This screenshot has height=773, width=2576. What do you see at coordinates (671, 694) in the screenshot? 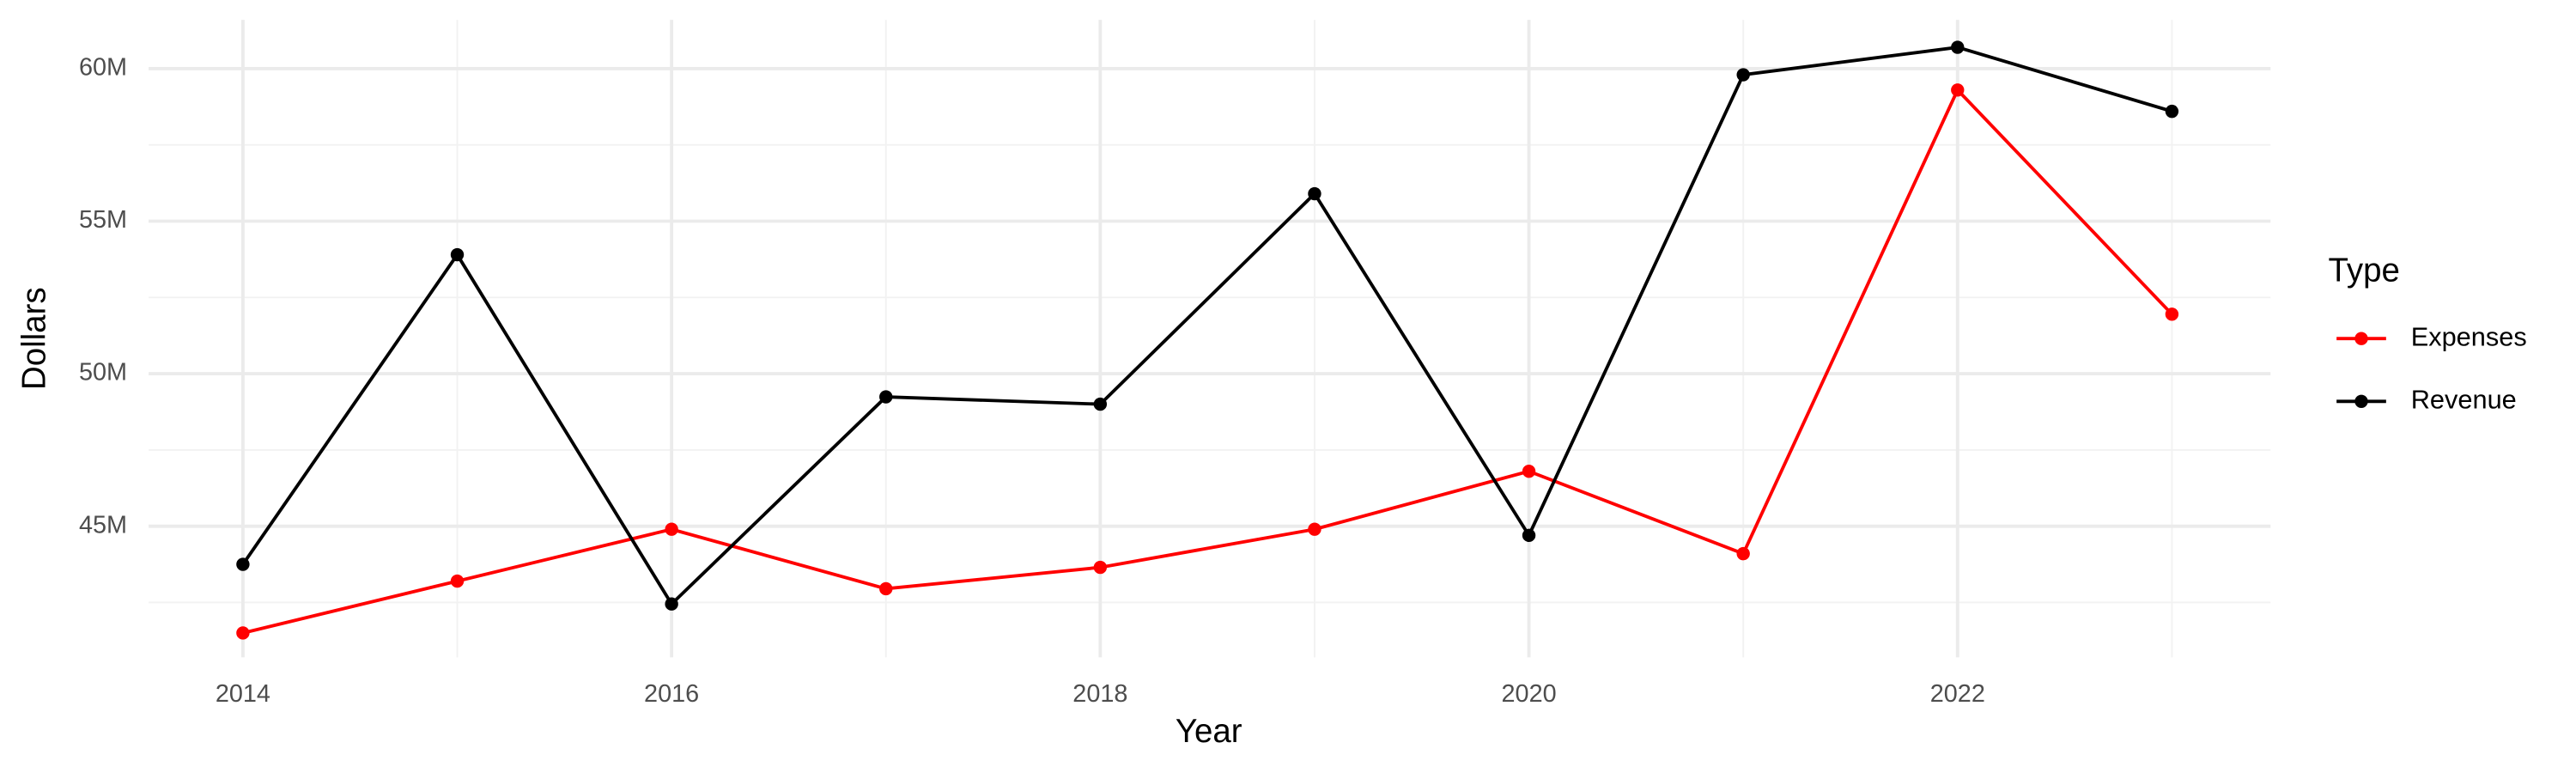
I see `x-tick-label: 2016` at bounding box center [671, 694].